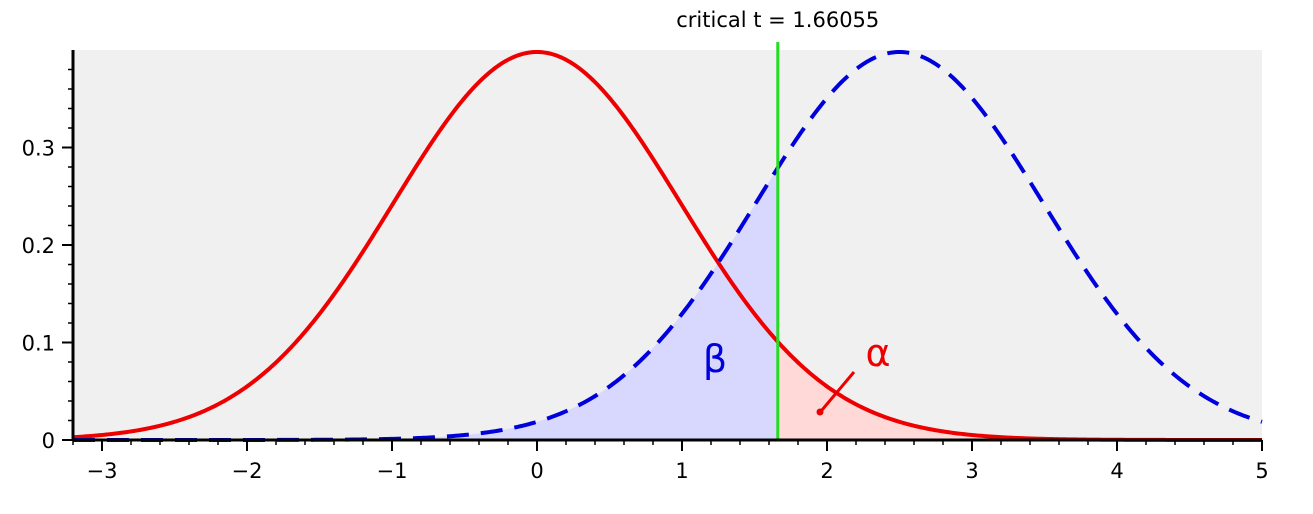 This screenshot has height=514, width=1313. Describe the element at coordinates (102, 471) in the screenshot. I see `x-tick-label: −3` at that location.